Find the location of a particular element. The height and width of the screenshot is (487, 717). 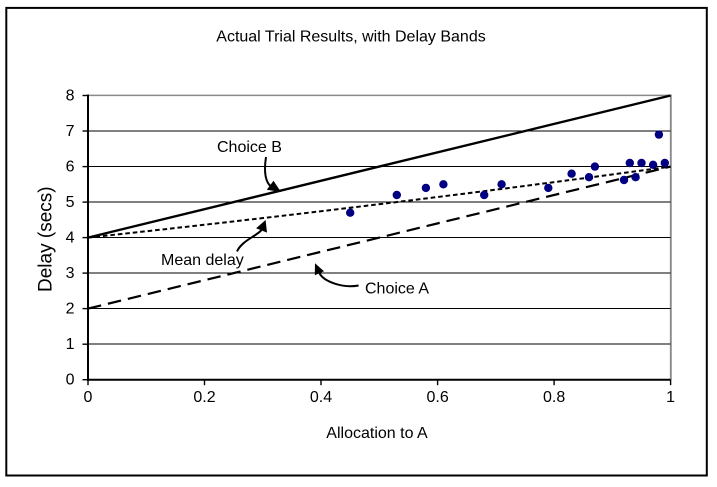

svg-text: 0.2 is located at coordinates (204, 397).